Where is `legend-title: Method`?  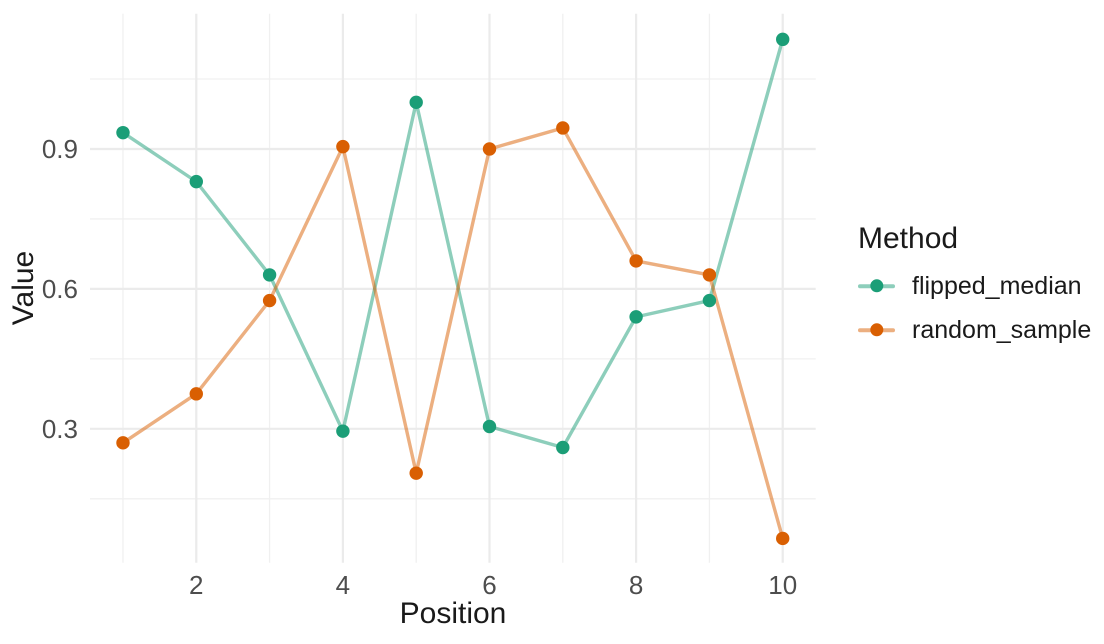
legend-title: Method is located at coordinates (908, 238).